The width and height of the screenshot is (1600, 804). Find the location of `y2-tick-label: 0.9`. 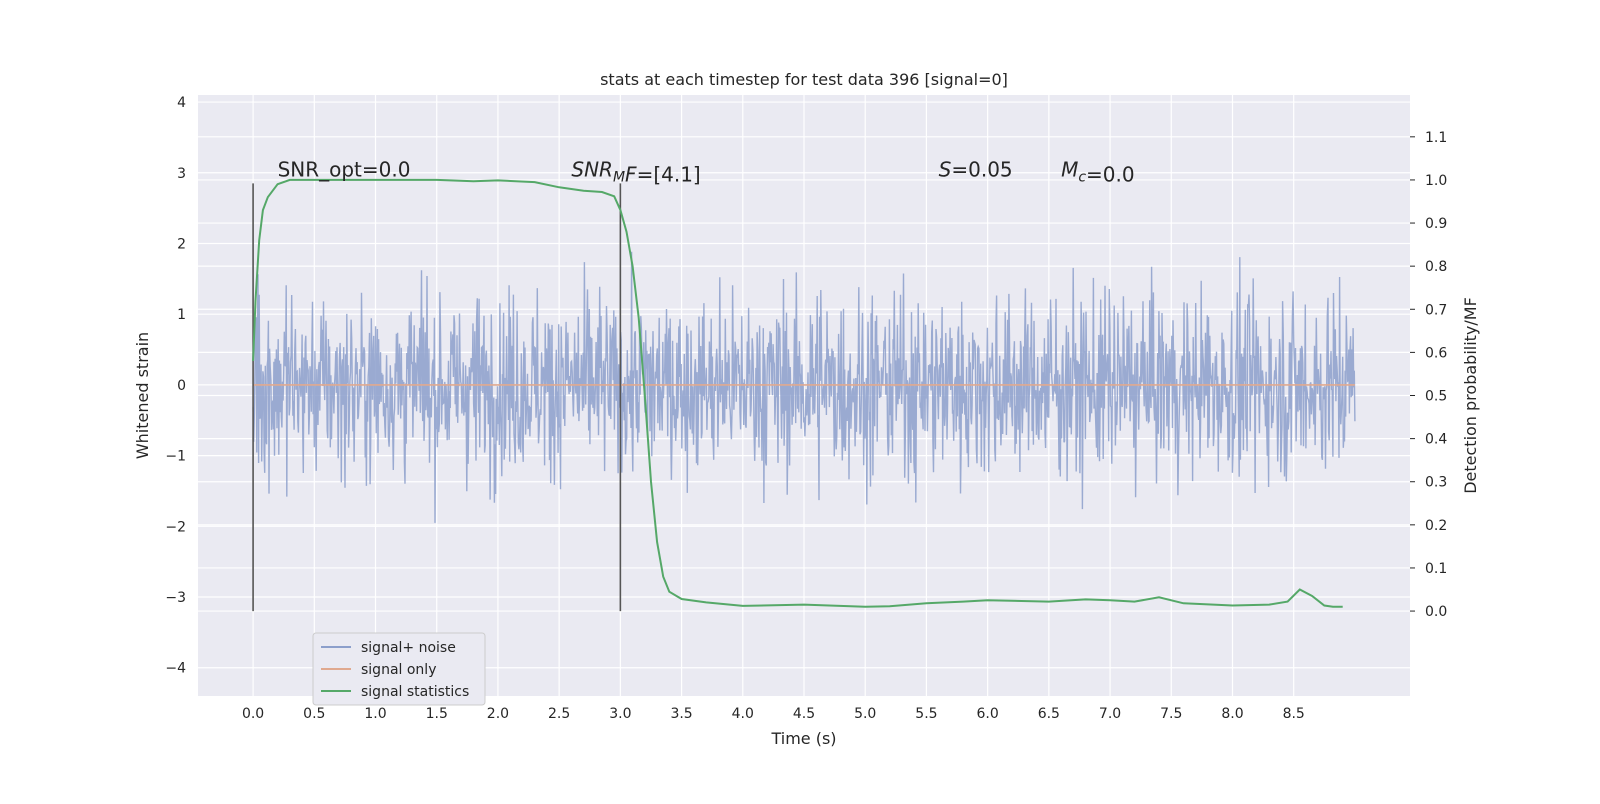

y2-tick-label: 0.9 is located at coordinates (1436, 224).